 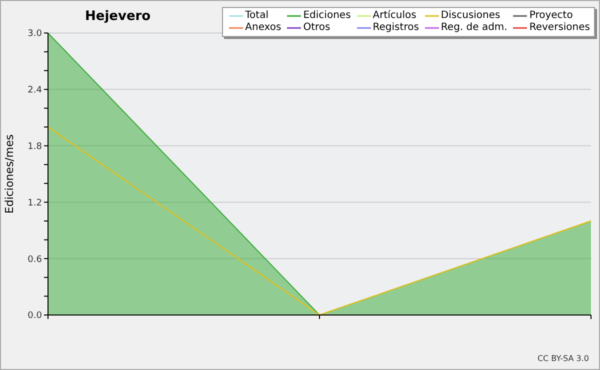 I want to click on legend-label: Reversiones, so click(x=559, y=28).